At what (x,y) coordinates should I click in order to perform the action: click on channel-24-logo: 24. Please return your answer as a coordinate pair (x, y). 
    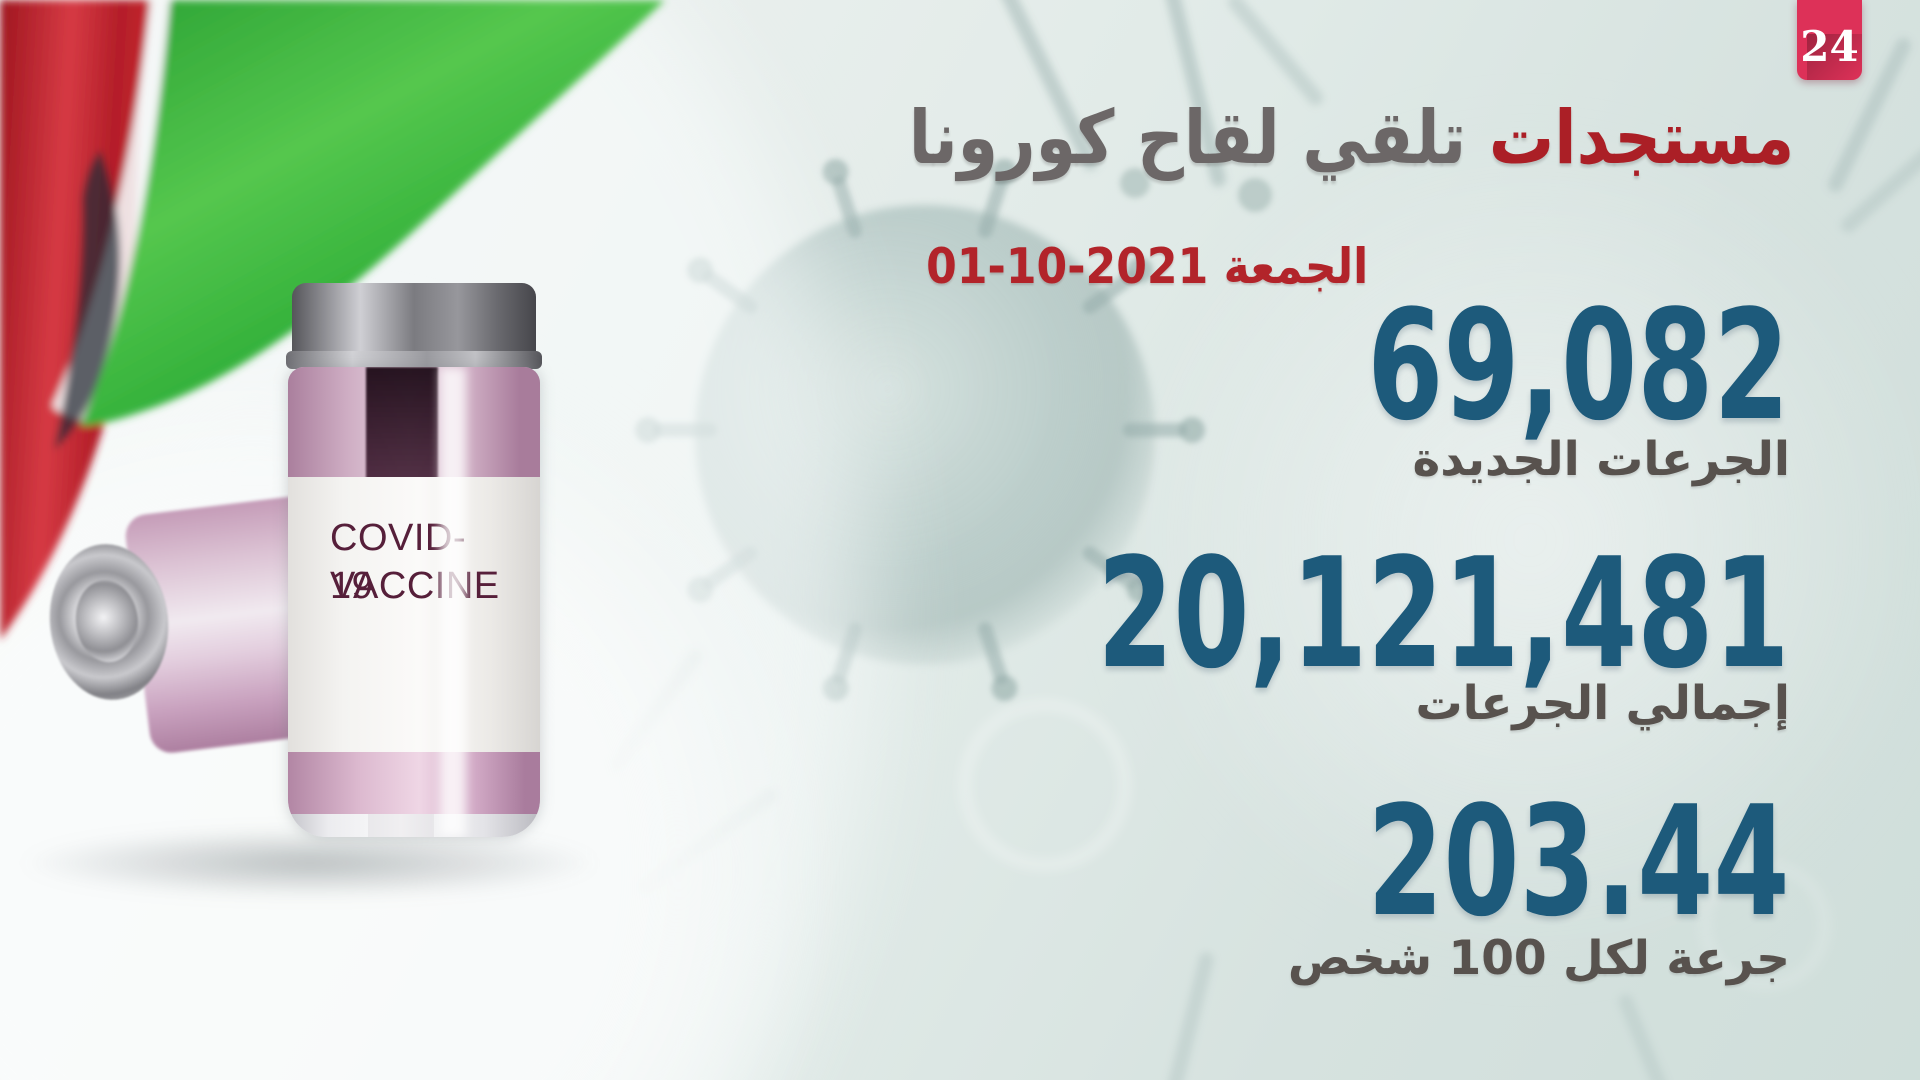
    Looking at the image, I should click on (1829, 46).